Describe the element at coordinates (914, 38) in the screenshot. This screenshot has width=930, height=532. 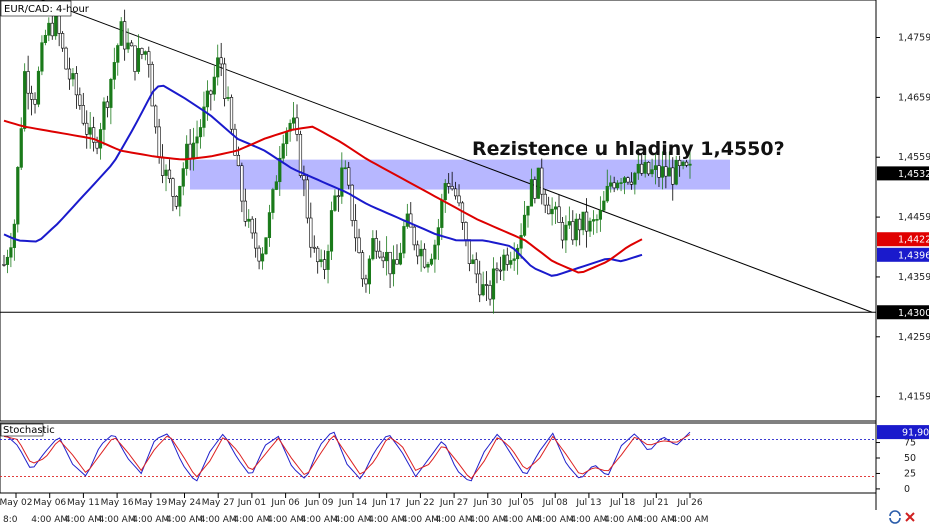
I see `y-tick-label: 1,4759` at that location.